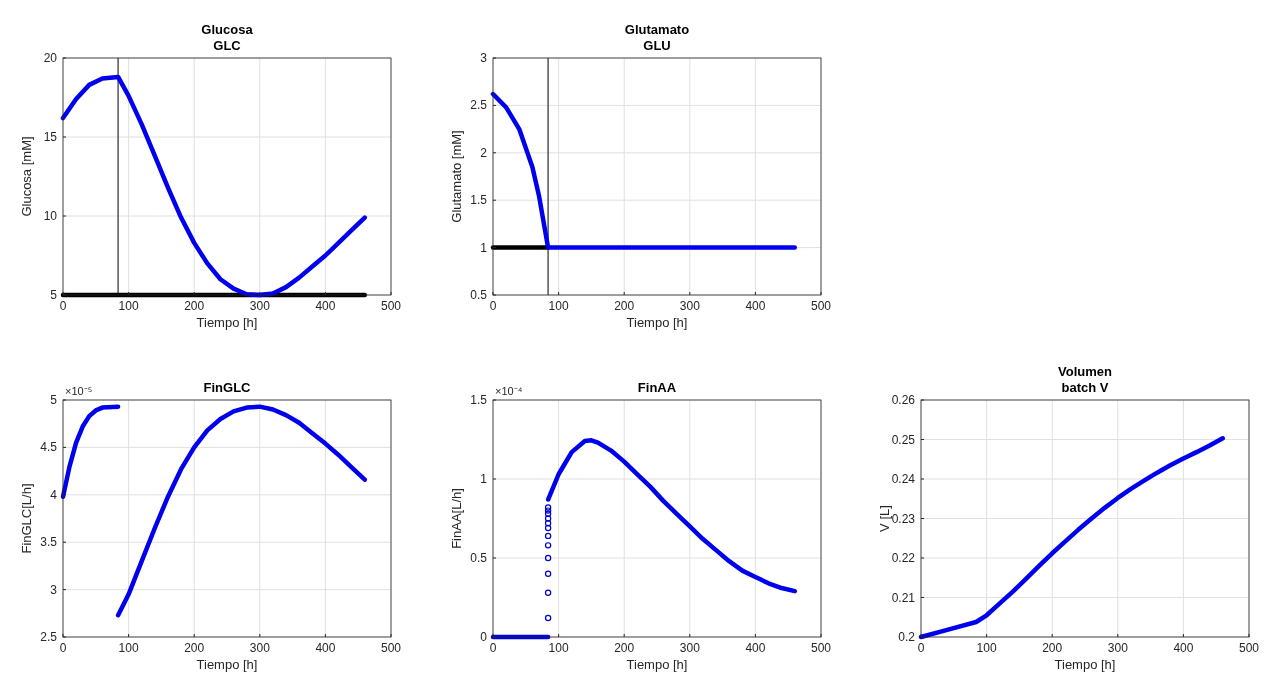 This screenshot has width=1268, height=687. What do you see at coordinates (657, 45) in the screenshot?
I see `chart-subtitle: GLU` at bounding box center [657, 45].